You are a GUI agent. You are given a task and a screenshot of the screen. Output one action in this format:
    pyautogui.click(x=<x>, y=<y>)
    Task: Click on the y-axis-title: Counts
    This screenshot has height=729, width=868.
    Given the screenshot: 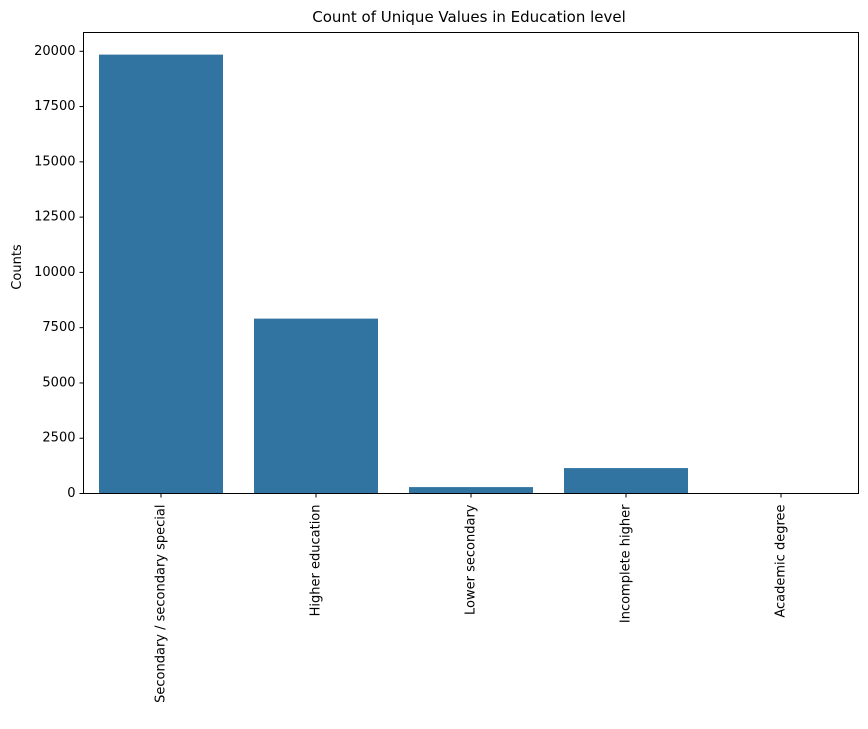 What is the action you would take?
    pyautogui.click(x=17, y=267)
    